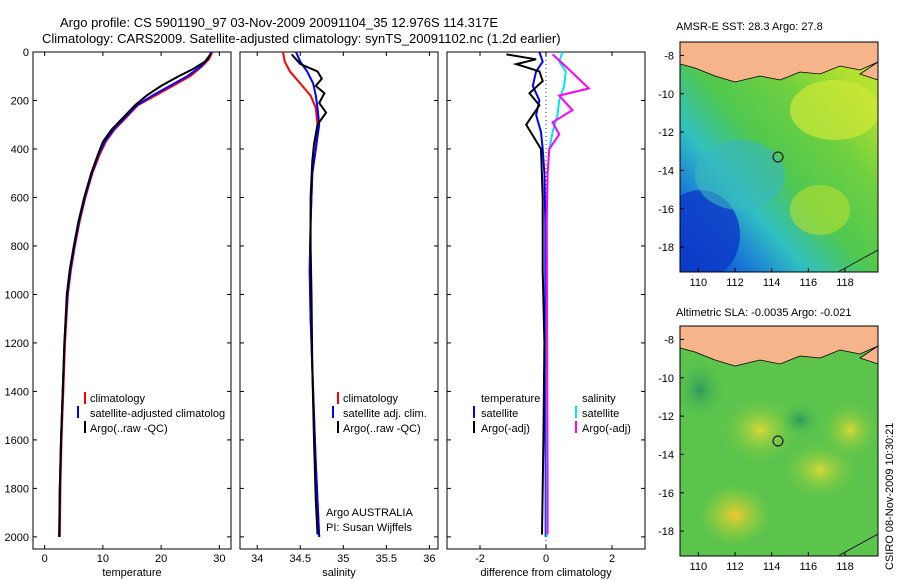 The height and width of the screenshot is (580, 900). What do you see at coordinates (890, 496) in the screenshot?
I see `side-timestamp: CSIRO 08-Nov-2009 10:30:21` at bounding box center [890, 496].